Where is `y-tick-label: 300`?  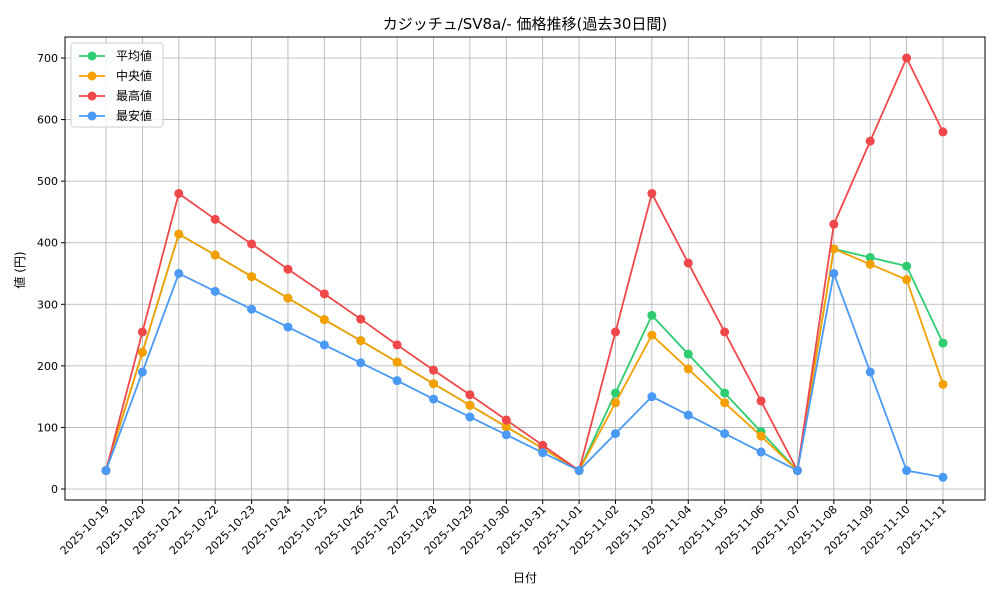 y-tick-label: 300 is located at coordinates (47, 304).